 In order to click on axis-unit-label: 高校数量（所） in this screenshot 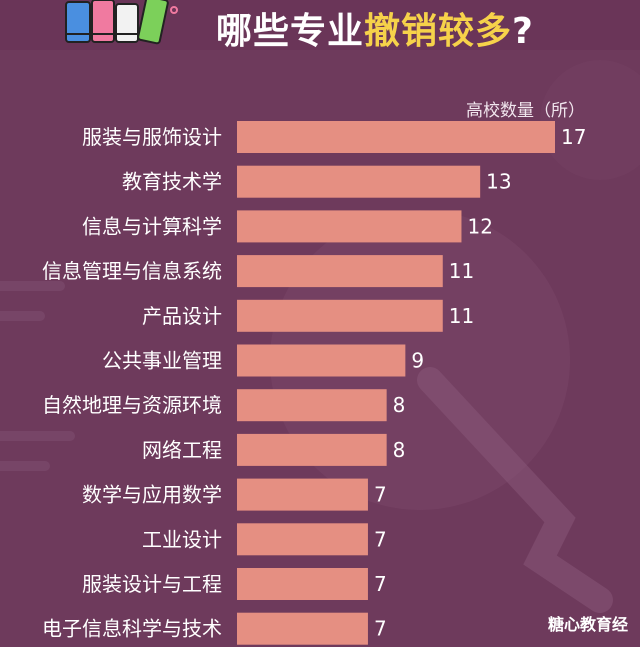, I will do `click(525, 111)`.